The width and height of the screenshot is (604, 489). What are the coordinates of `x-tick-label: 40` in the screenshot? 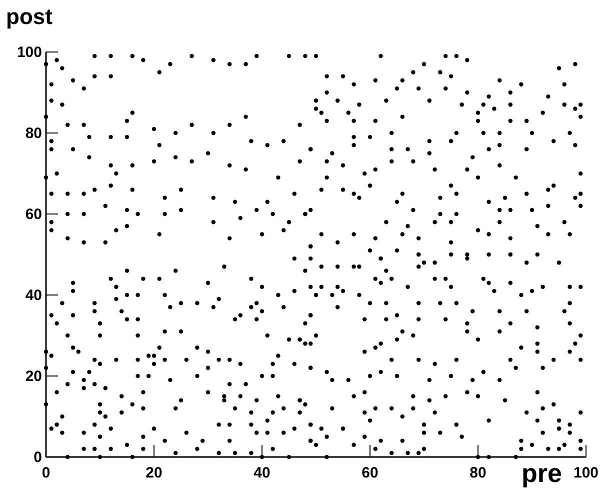 It's located at (262, 473).